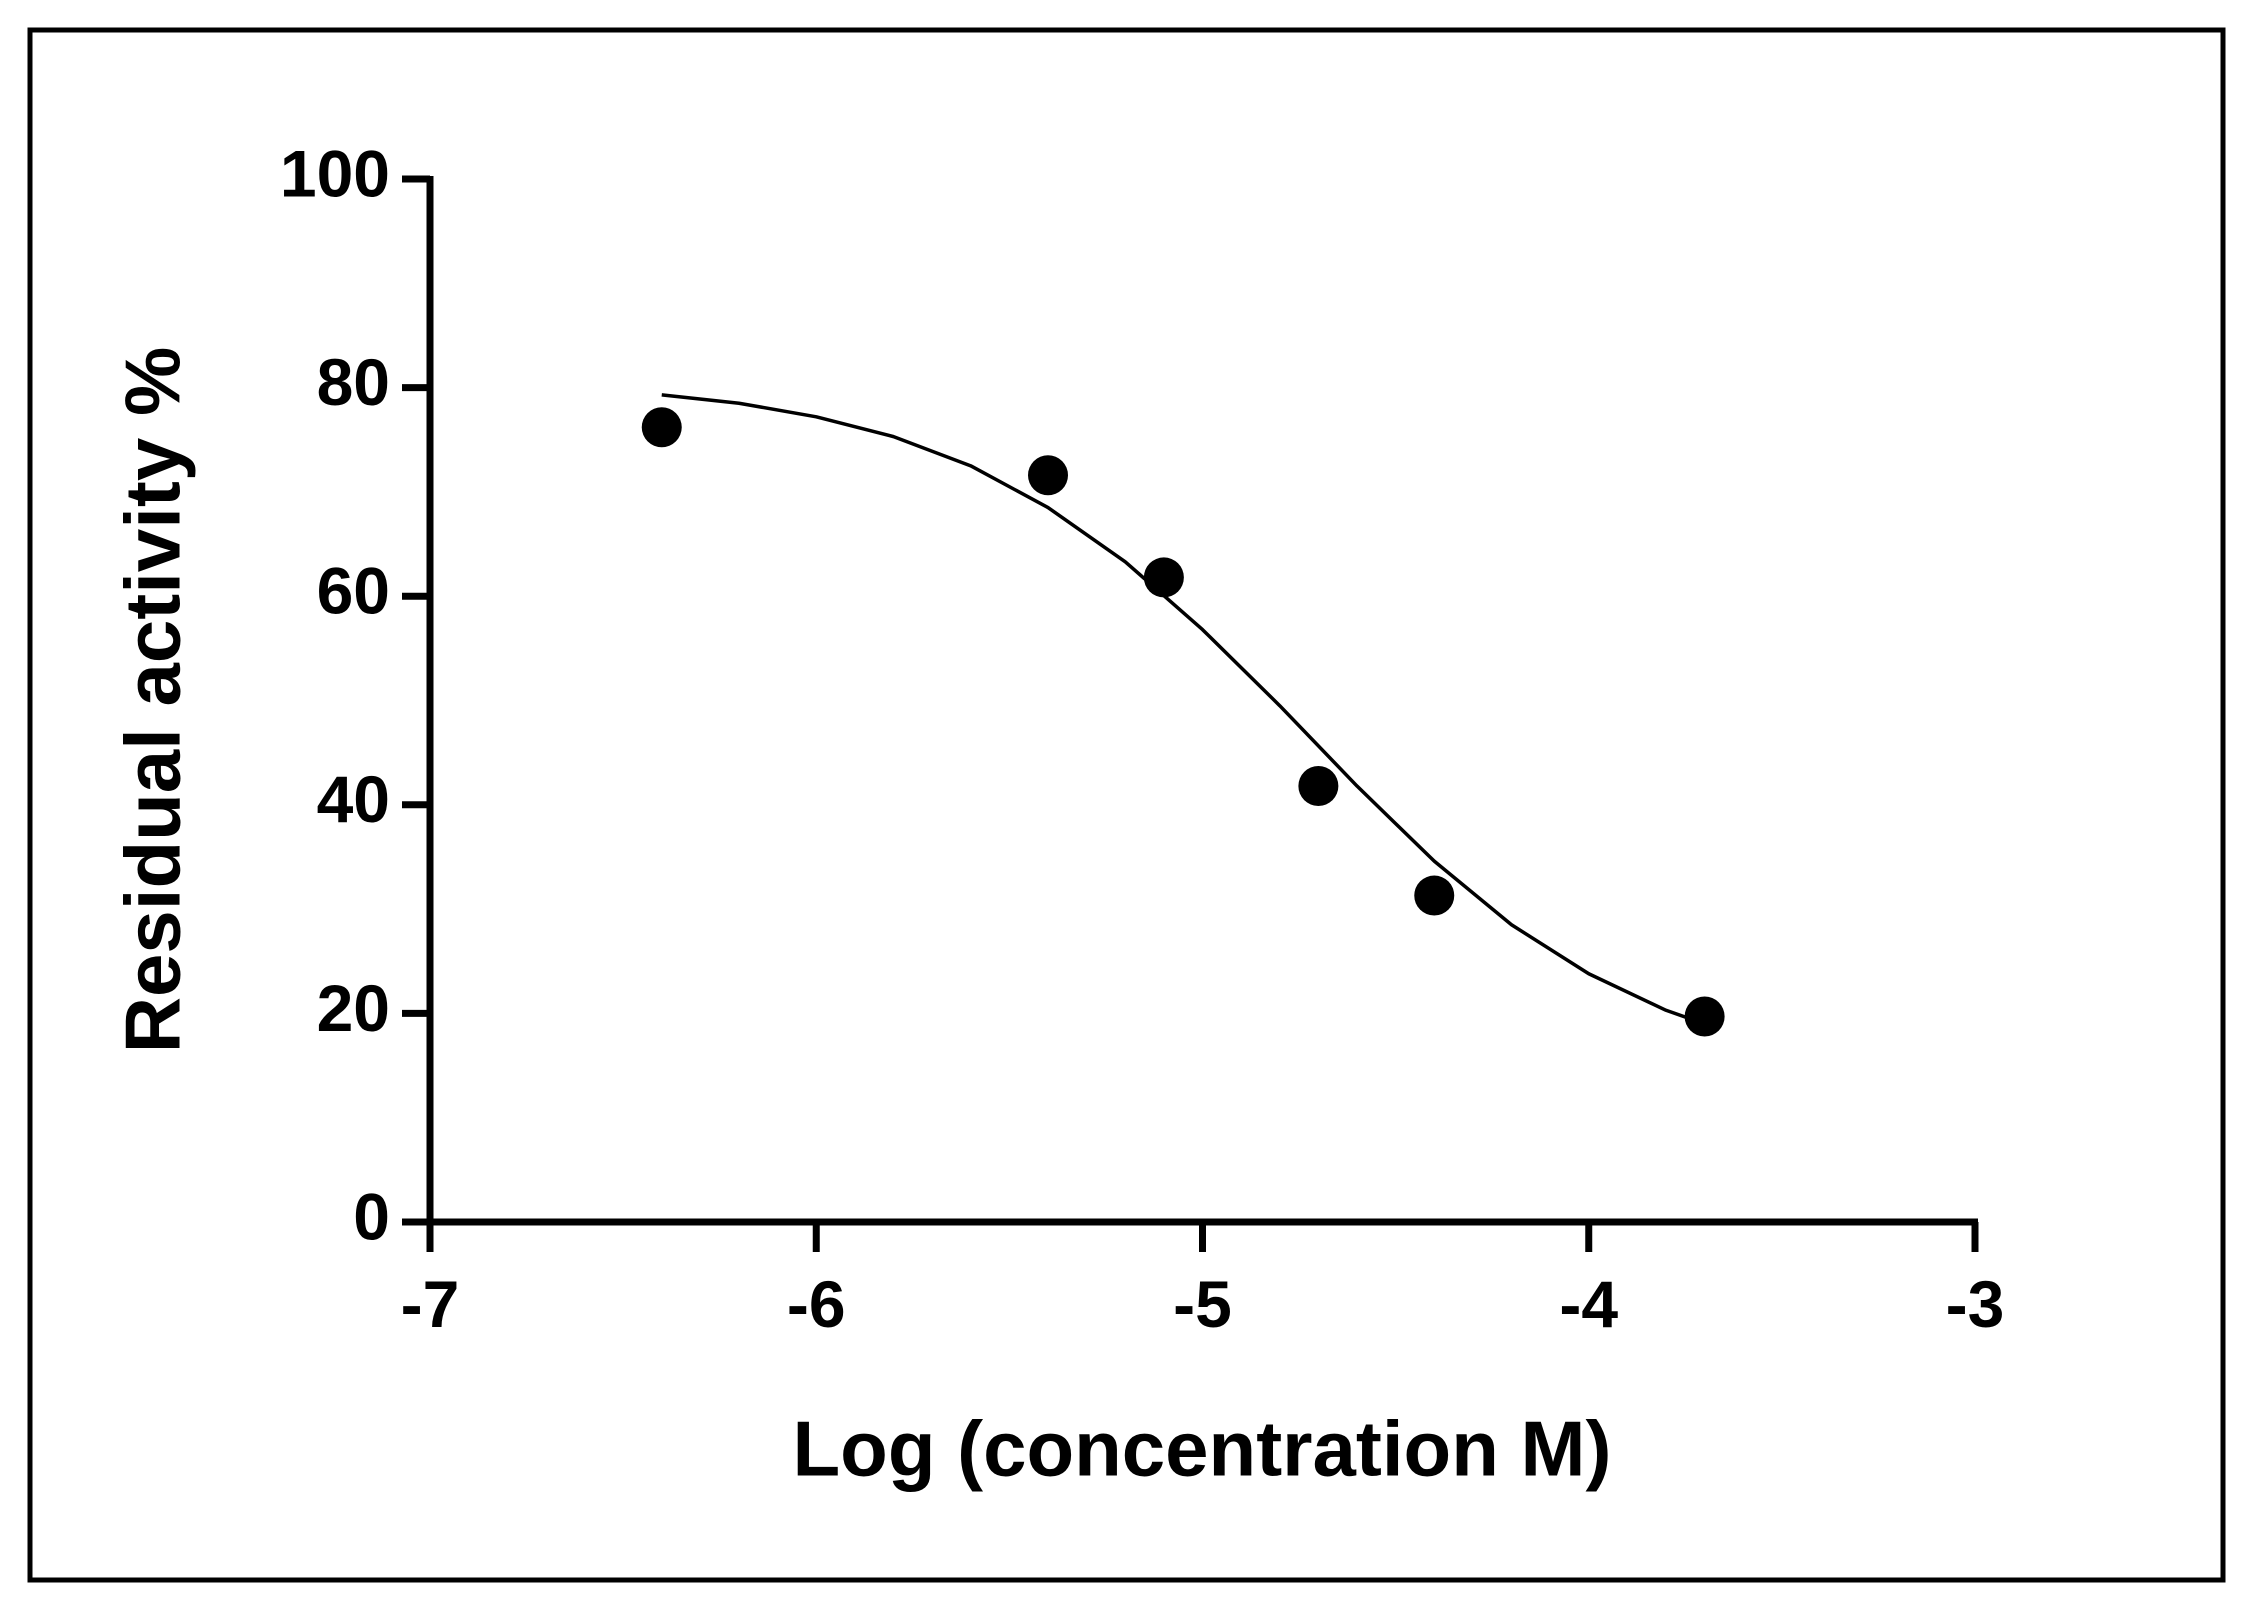 This screenshot has height=1612, width=2253. What do you see at coordinates (353, 591) in the screenshot?
I see `y-tick-label: 60` at bounding box center [353, 591].